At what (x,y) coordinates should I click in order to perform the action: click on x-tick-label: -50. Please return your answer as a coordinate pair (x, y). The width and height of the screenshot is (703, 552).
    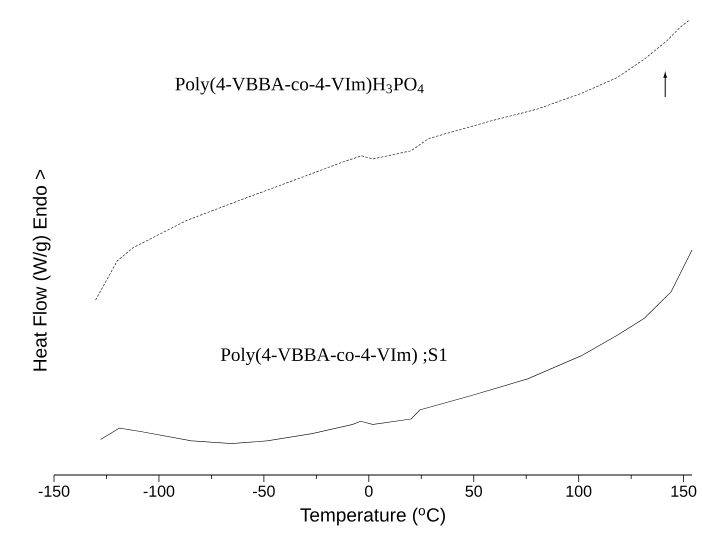
    Looking at the image, I should click on (264, 491).